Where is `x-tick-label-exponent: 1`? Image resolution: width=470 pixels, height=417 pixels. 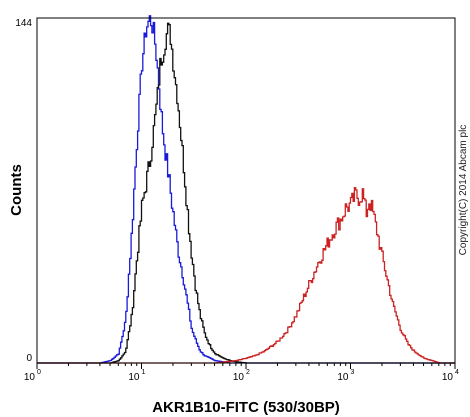
x-tick-label-exponent: 1 is located at coordinates (144, 372).